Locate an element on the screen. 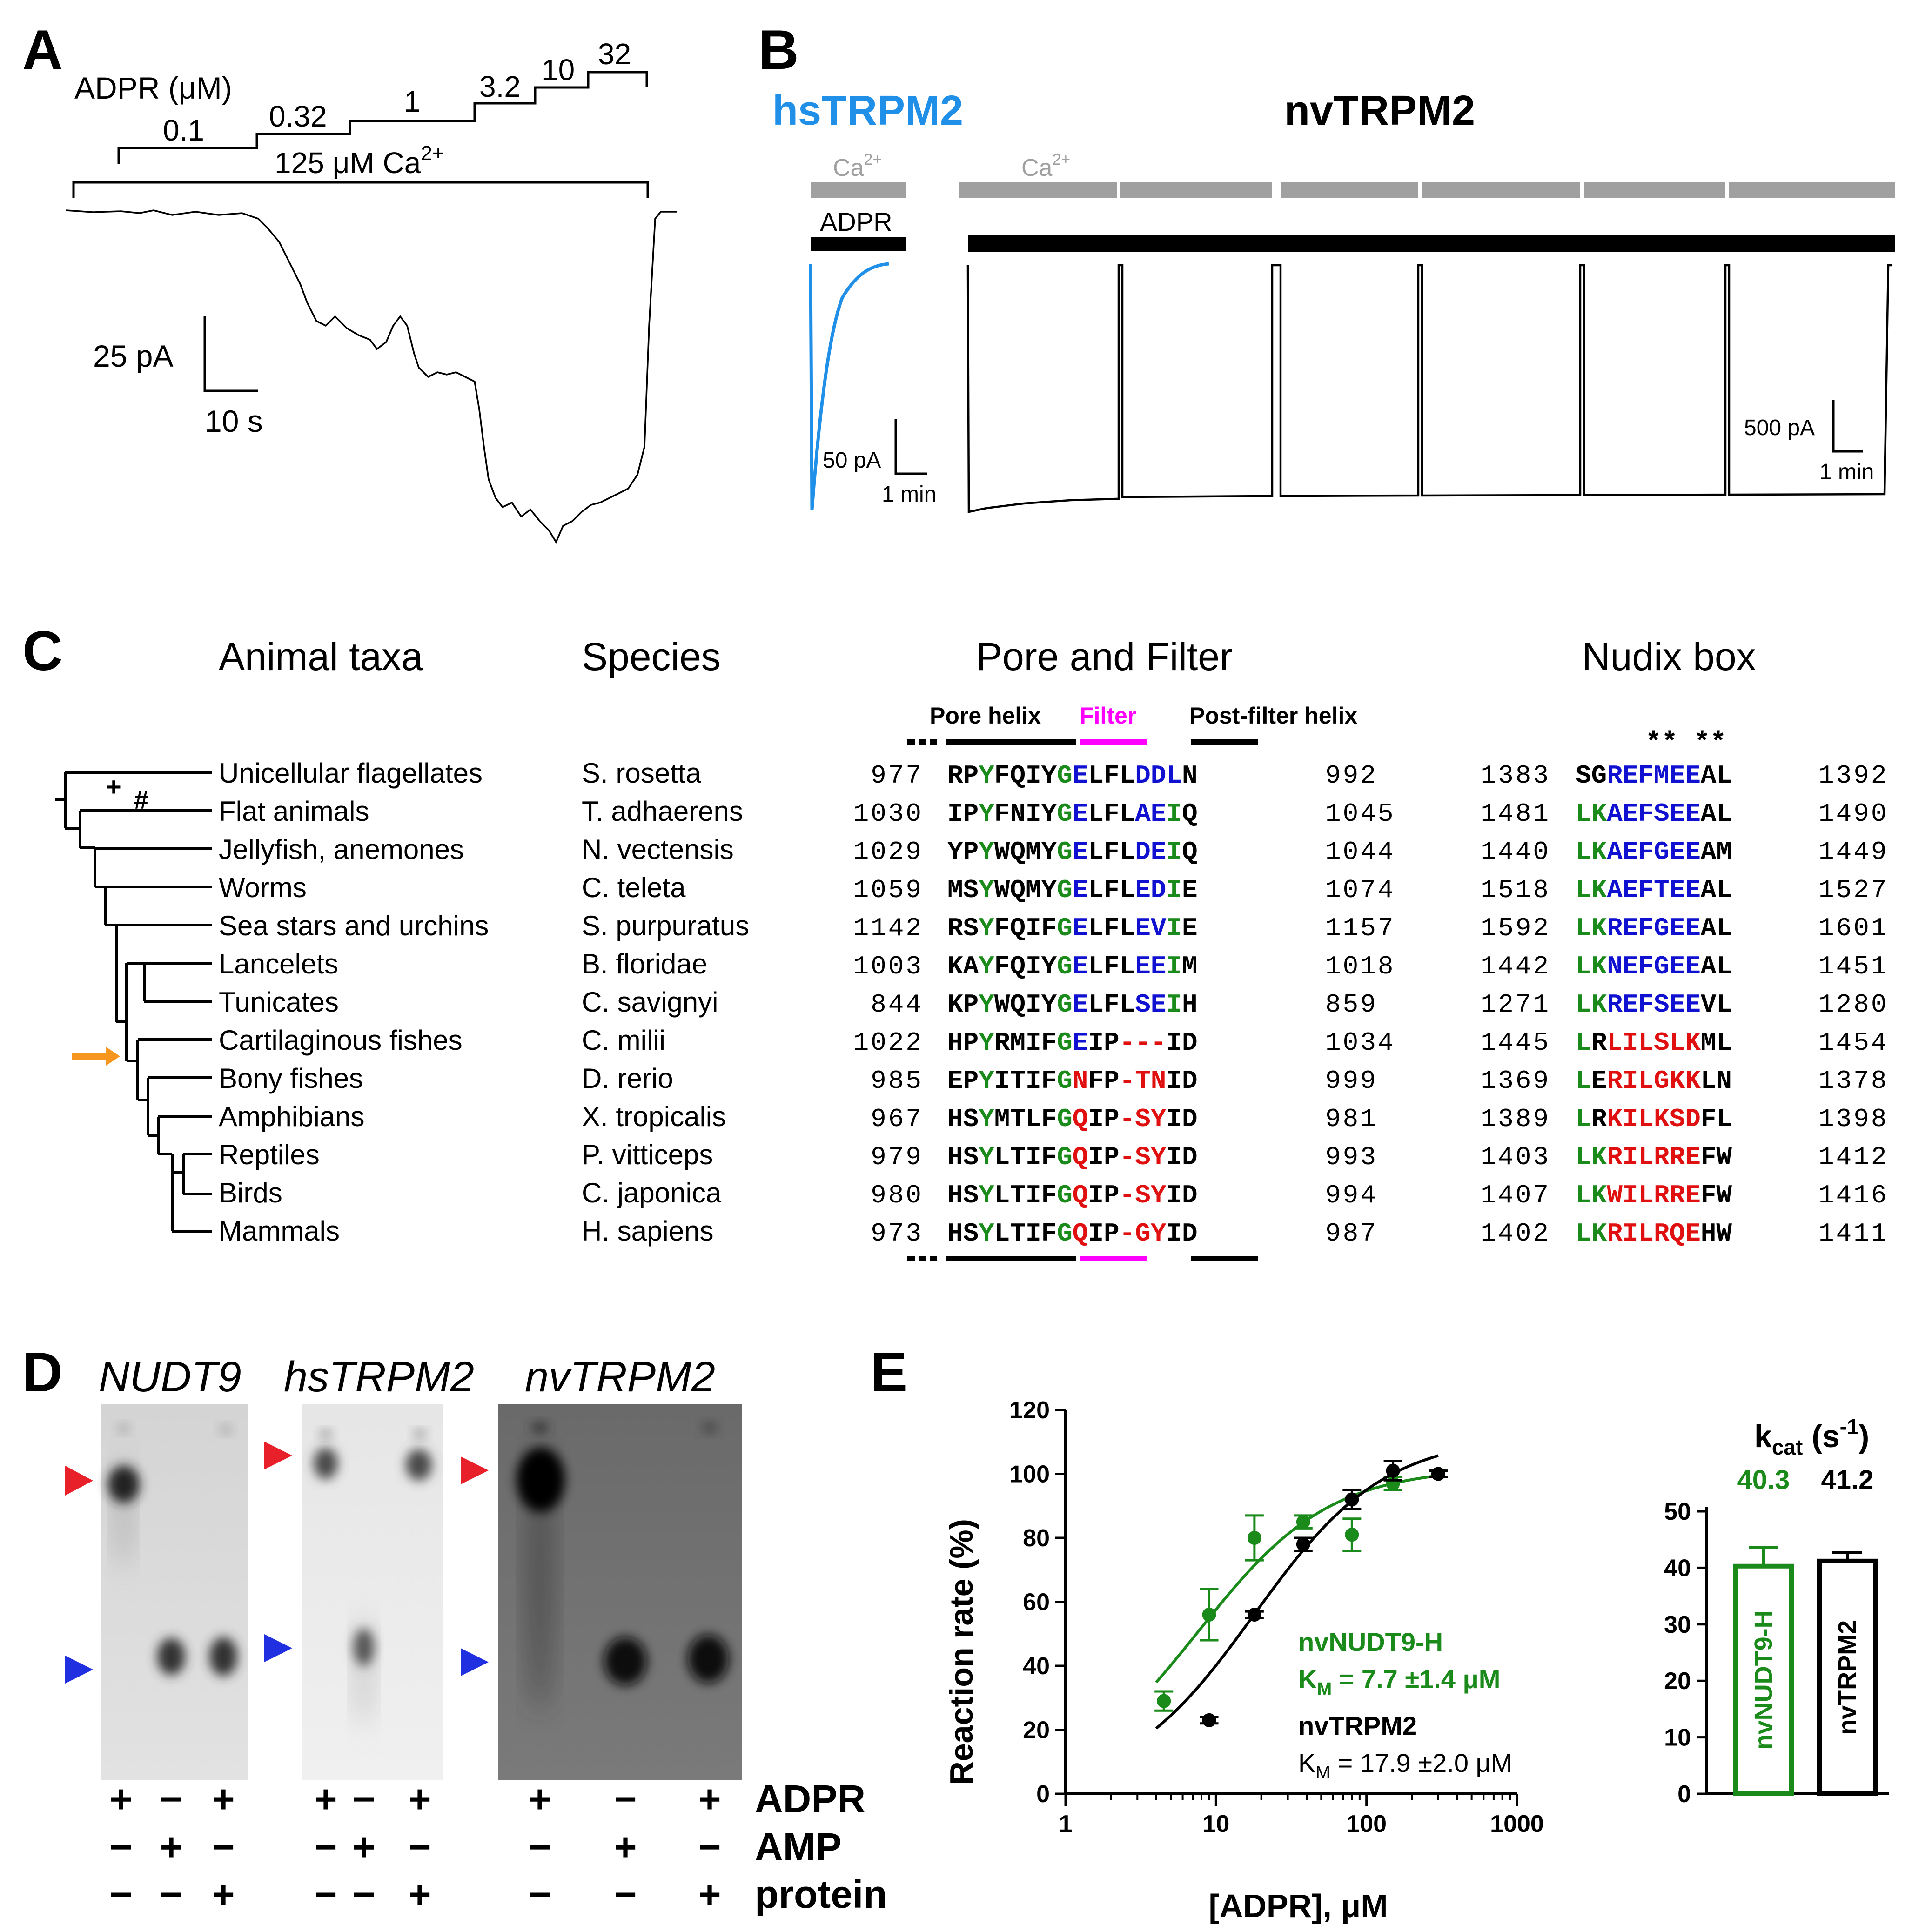 The image size is (1932, 1932). residue: N is located at coordinates (1615, 966).